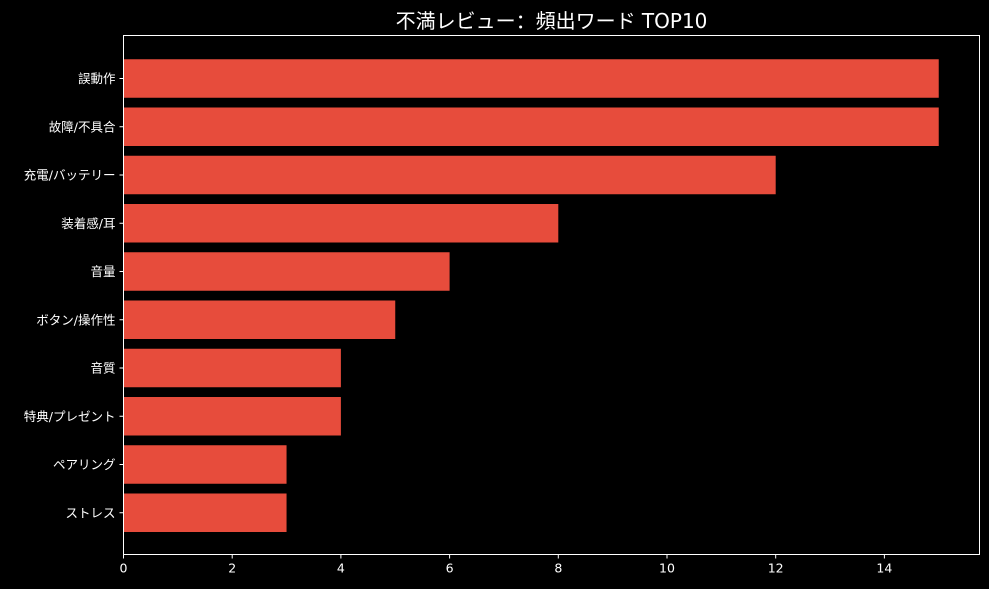 This screenshot has width=989, height=589. Describe the element at coordinates (84, 464) in the screenshot. I see `y-tick-label: ペアリング` at that location.